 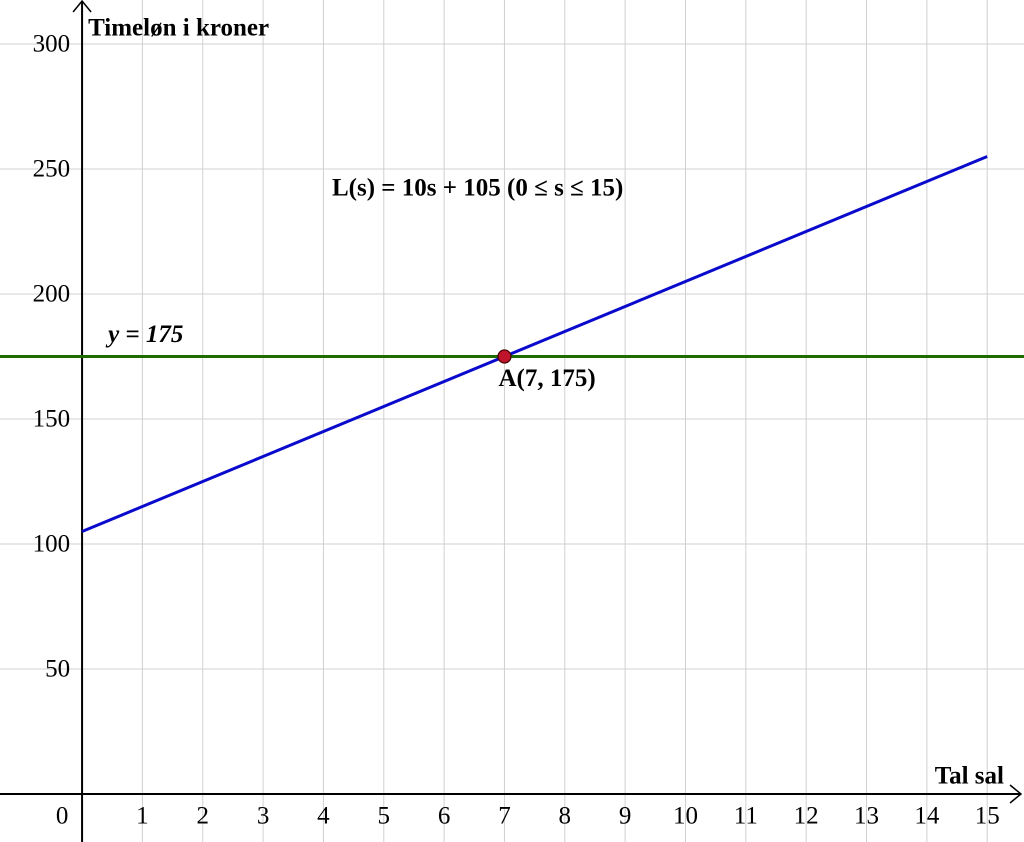 I want to click on x-tick-label: 0, so click(x=62, y=816).